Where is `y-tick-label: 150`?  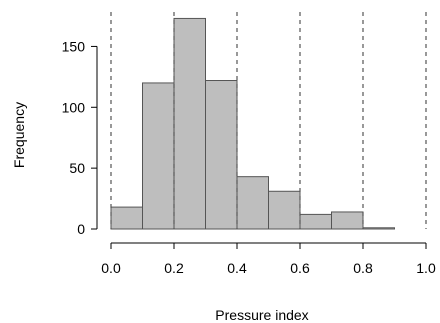 y-tick-label: 150 is located at coordinates (74, 46).